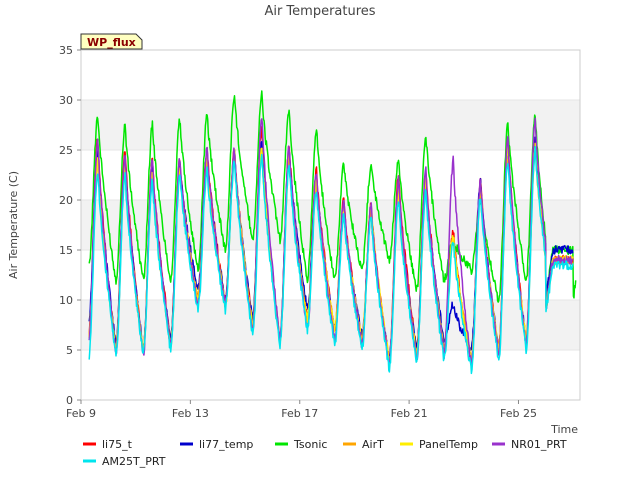 The image size is (640, 480). I want to click on chart-title: Air Temperatures, so click(319, 11).